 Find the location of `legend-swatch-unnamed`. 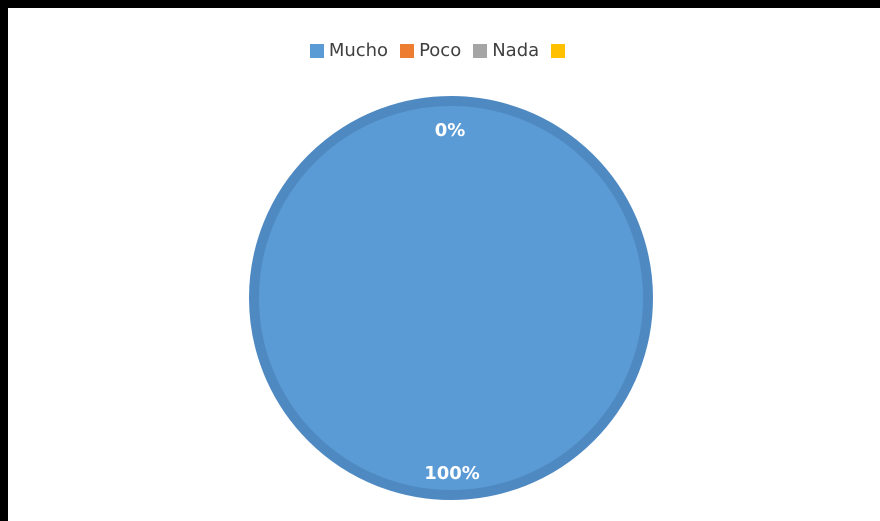

legend-swatch-unnamed is located at coordinates (558, 51).